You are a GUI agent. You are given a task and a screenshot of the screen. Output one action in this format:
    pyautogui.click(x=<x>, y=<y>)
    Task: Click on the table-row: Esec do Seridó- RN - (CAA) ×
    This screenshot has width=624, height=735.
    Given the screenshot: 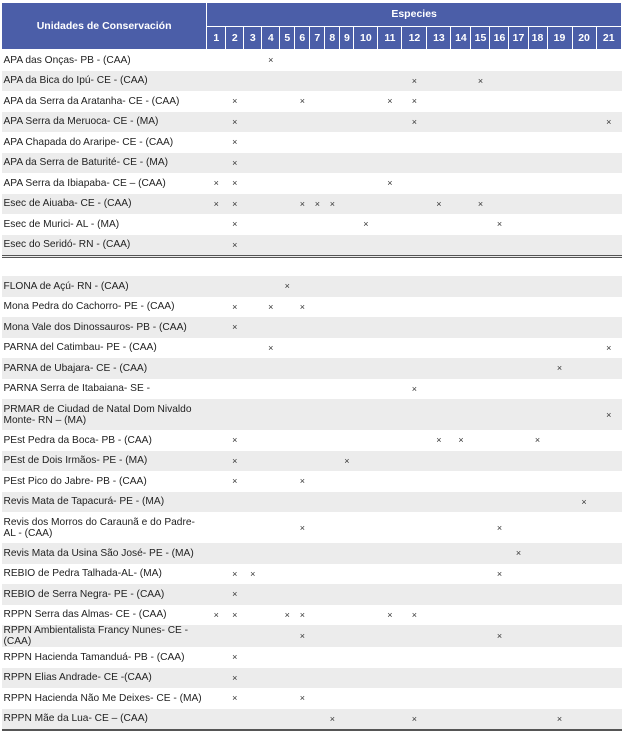 What is the action you would take?
    pyautogui.click(x=311, y=245)
    